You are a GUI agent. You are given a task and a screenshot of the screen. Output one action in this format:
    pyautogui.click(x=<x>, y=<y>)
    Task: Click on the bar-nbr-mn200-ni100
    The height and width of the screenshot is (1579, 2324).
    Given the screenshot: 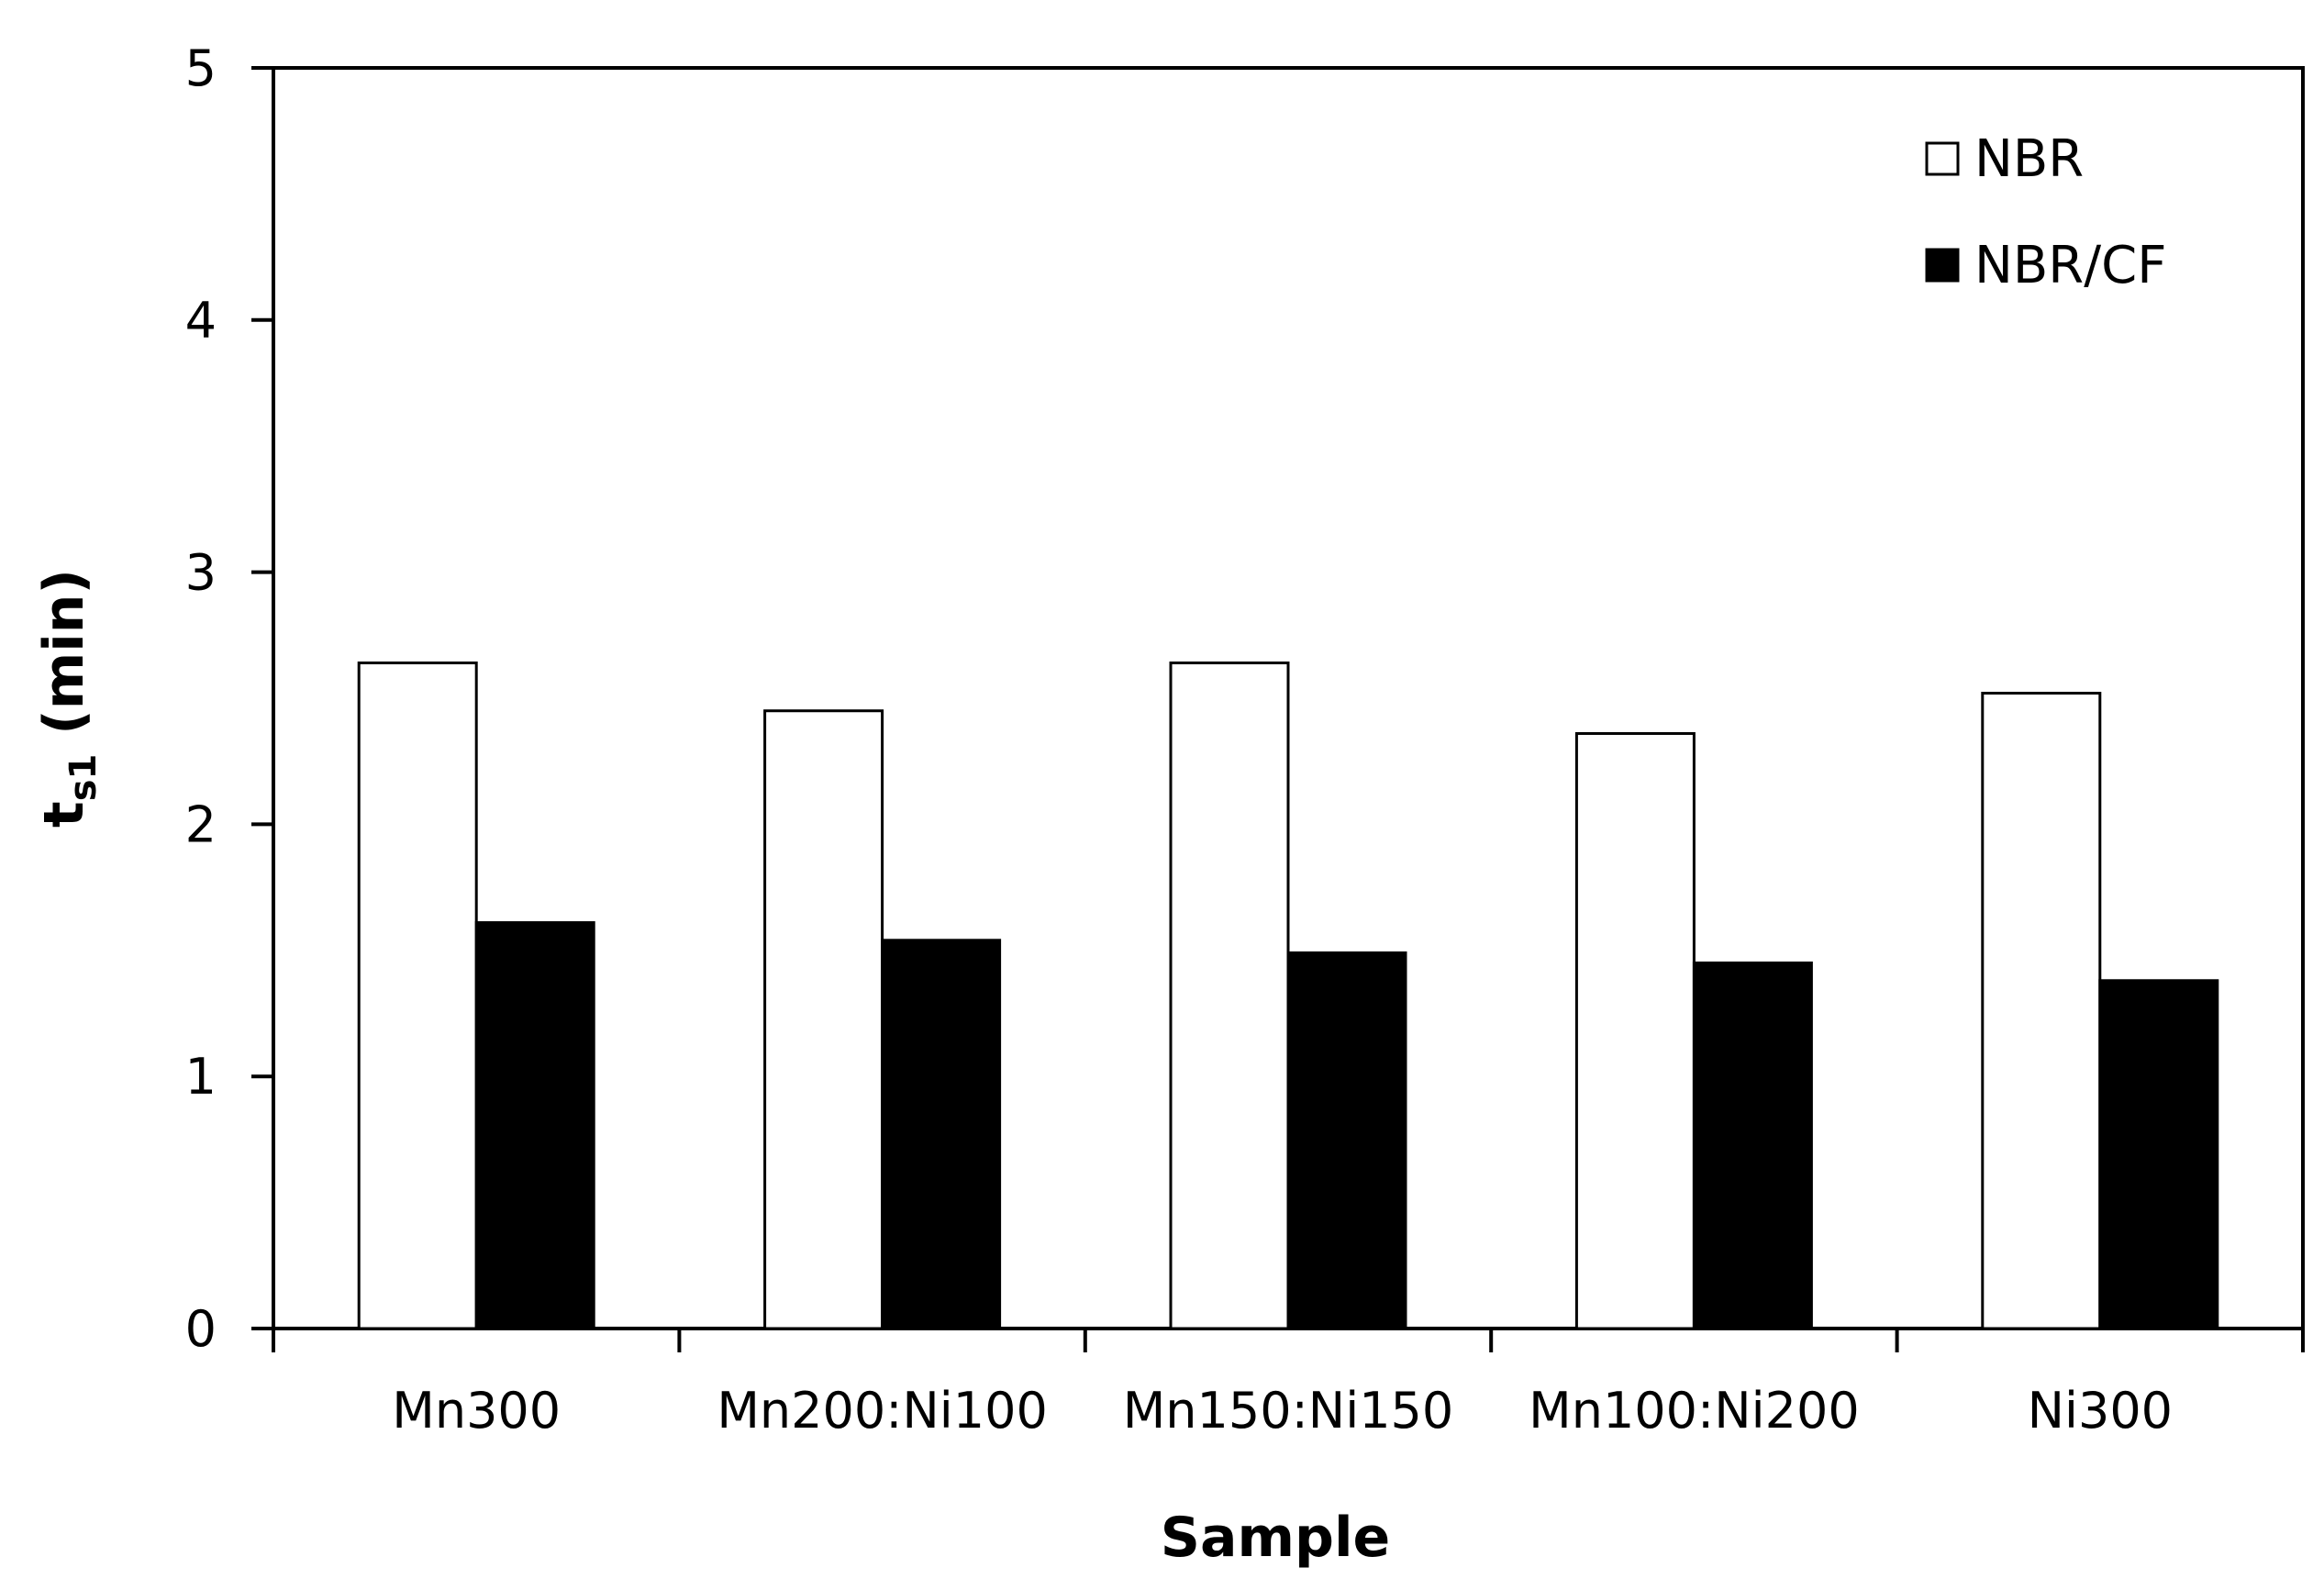 What is the action you would take?
    pyautogui.click(x=824, y=1019)
    